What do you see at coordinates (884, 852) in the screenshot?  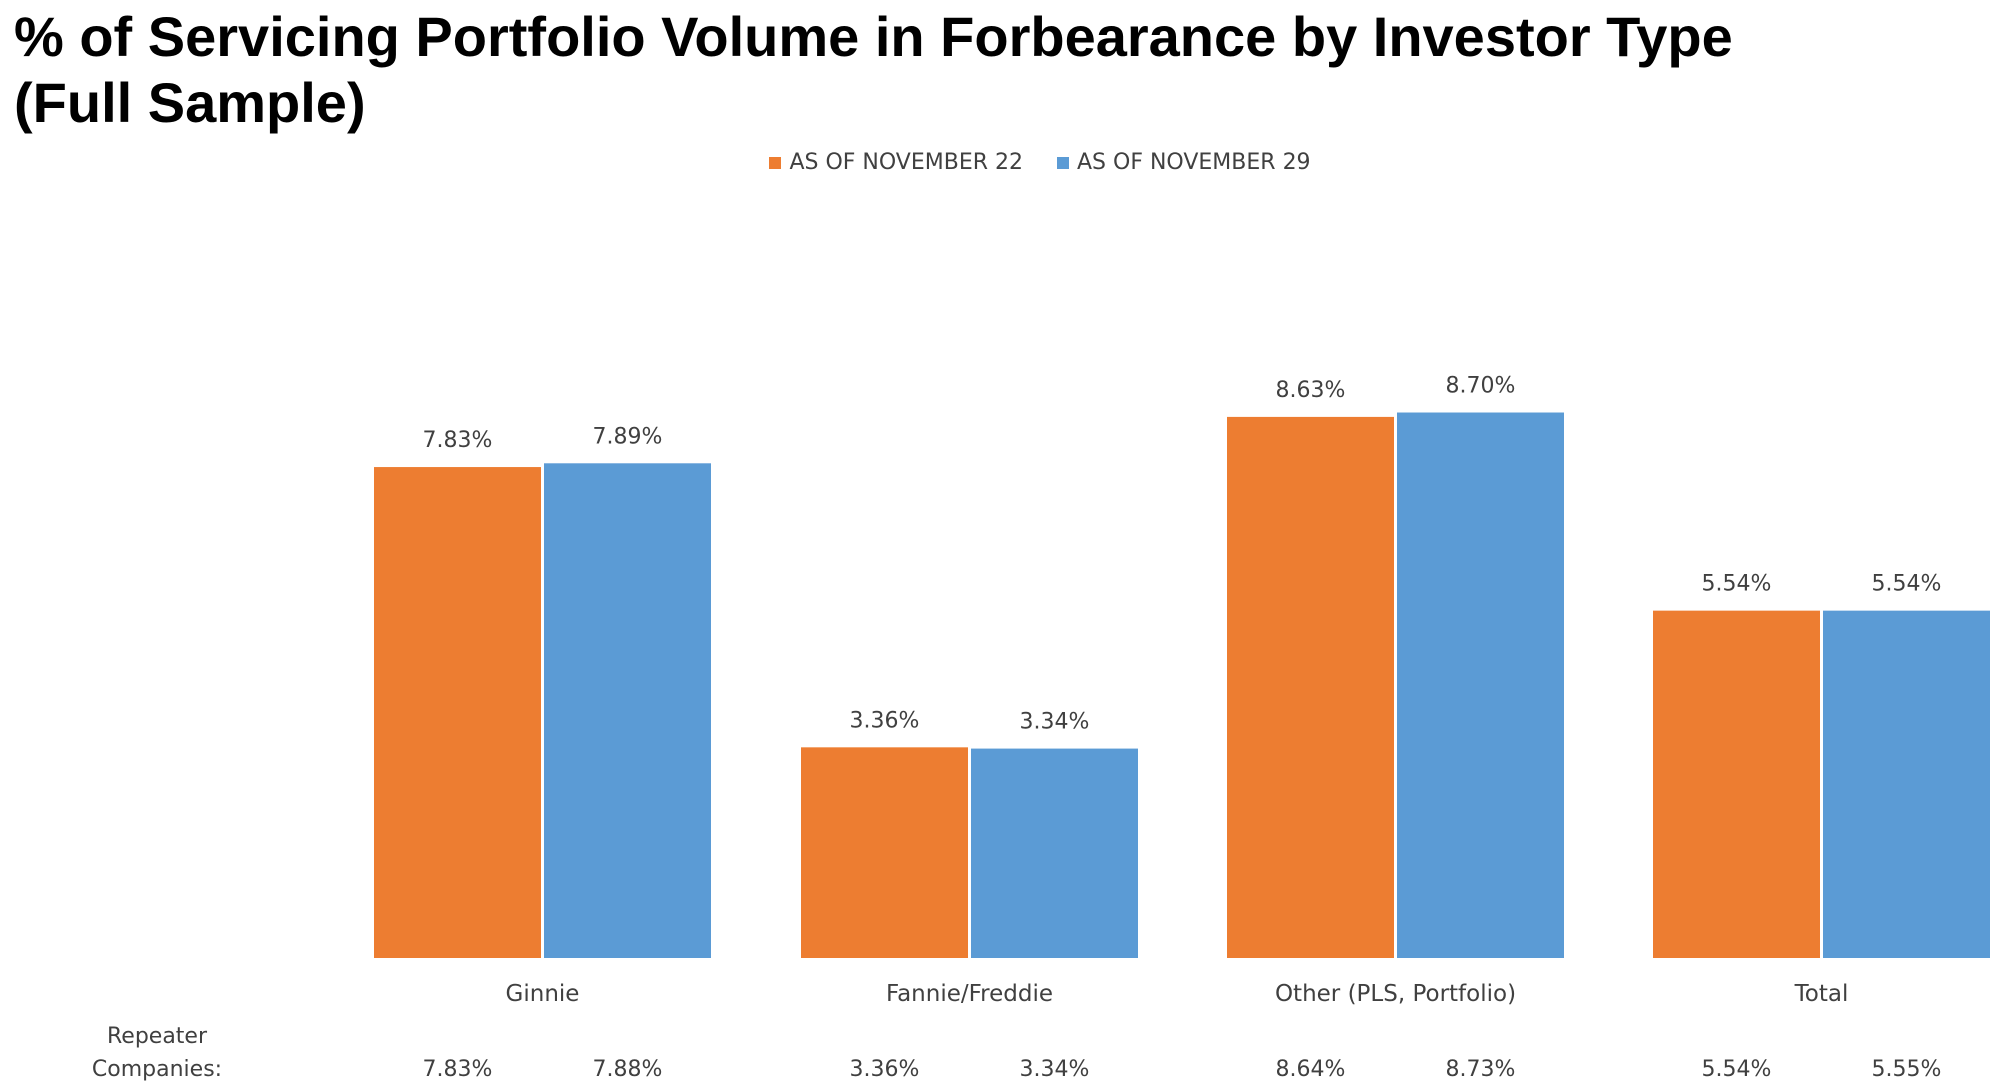 I see `bar-fannie-freddie-series0` at bounding box center [884, 852].